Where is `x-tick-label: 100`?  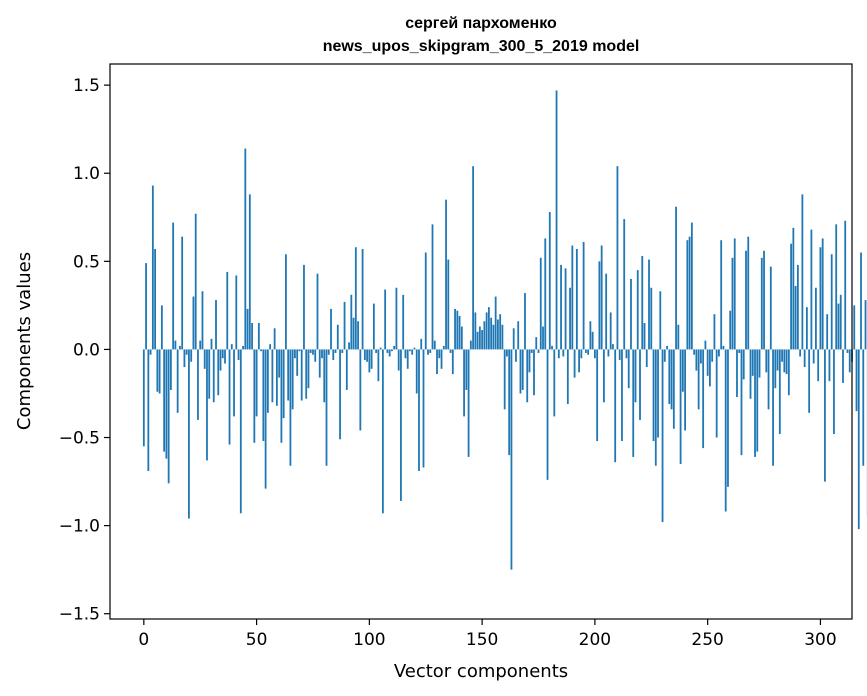
x-tick-label: 100 is located at coordinates (369, 640).